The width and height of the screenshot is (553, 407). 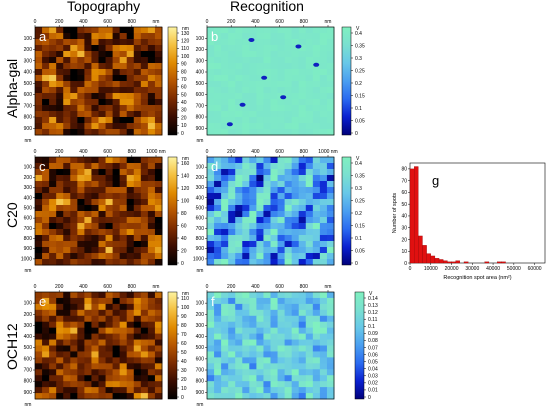 I want to click on x-tick-label: 600, so click(x=107, y=22).